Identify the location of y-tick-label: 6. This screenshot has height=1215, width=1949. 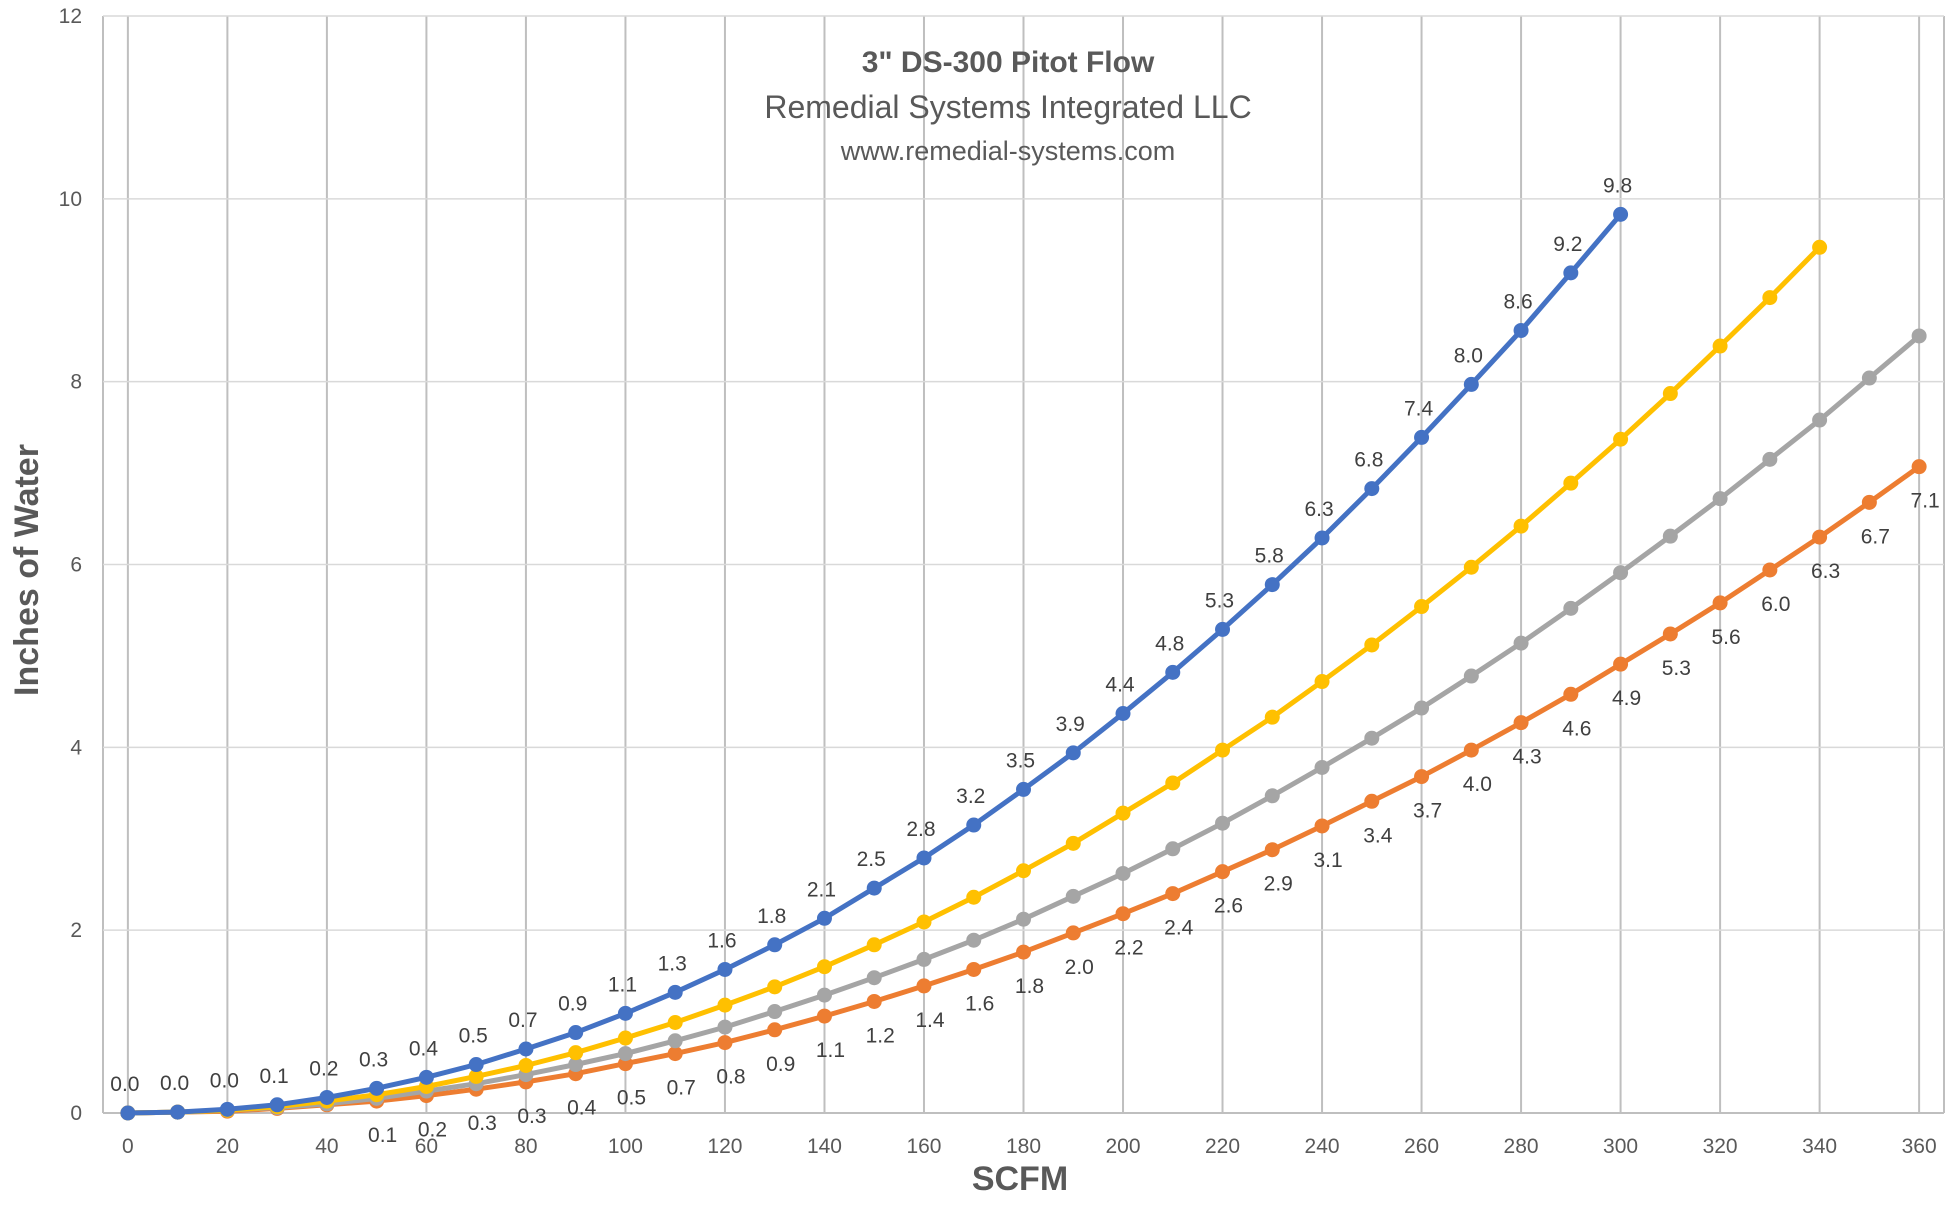
(76, 565).